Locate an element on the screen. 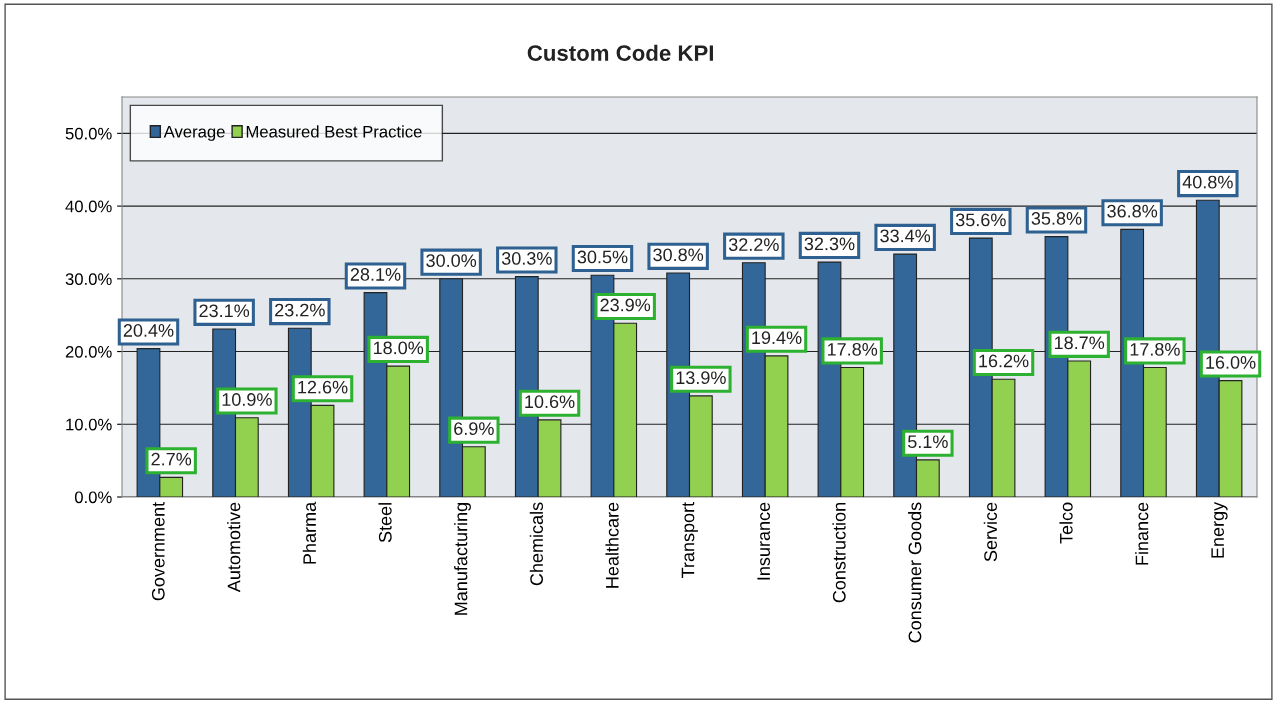 This screenshot has height=702, width=1277. data-label: 16.0% is located at coordinates (1231, 362).